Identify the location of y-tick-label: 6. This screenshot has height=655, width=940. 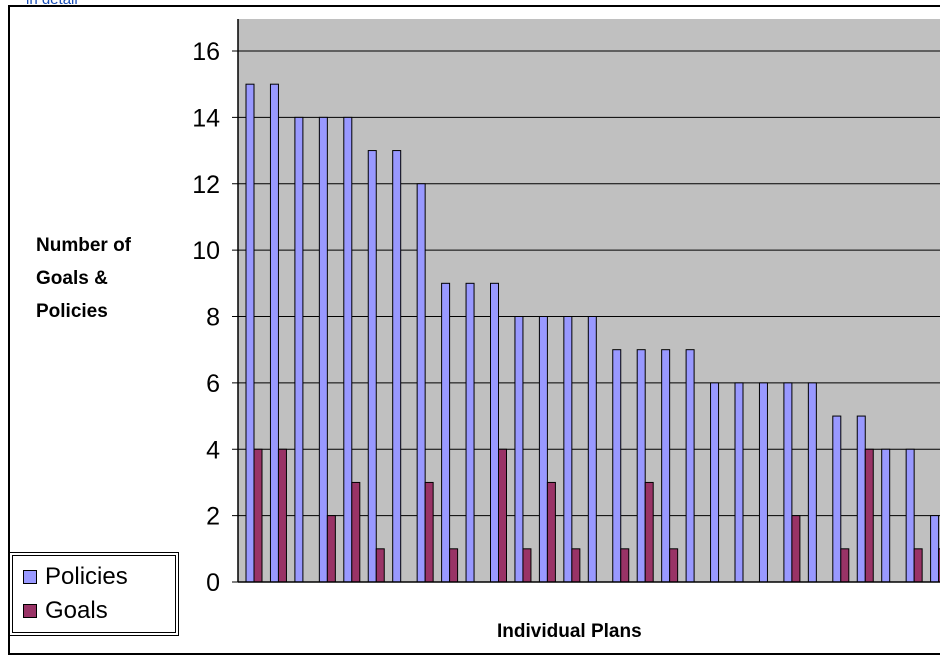
(213, 384).